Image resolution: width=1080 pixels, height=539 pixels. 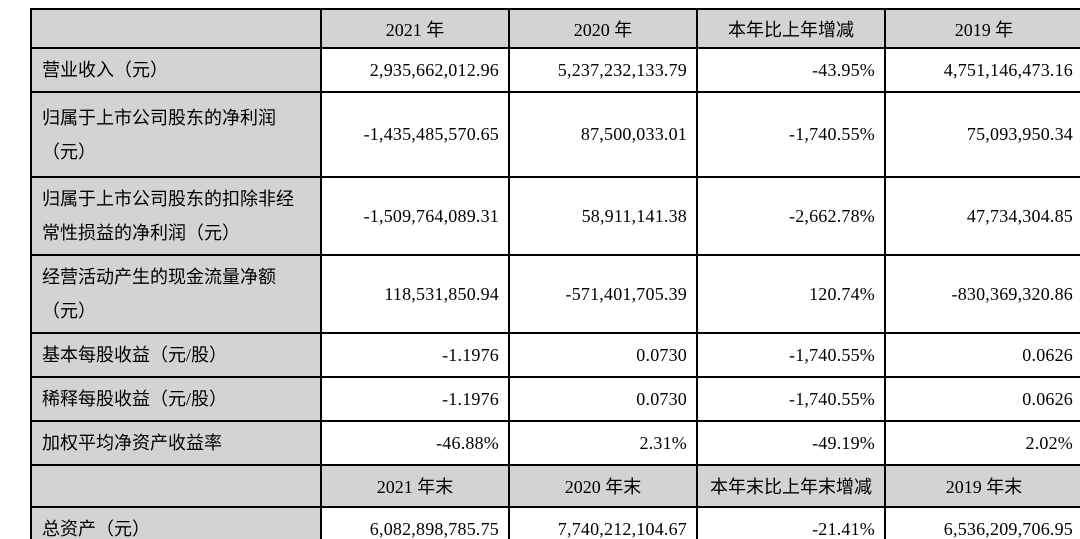 What do you see at coordinates (791, 70) in the screenshot?
I see `cell-change: -43.95%` at bounding box center [791, 70].